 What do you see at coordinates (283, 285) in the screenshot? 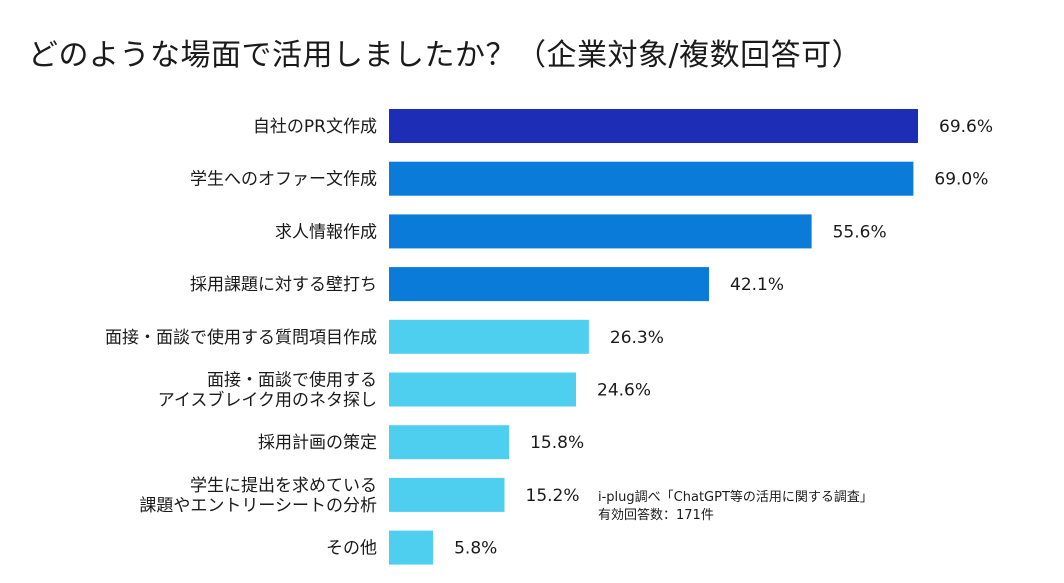
I see `category-label-4: 採用課題に対する壁打ち` at bounding box center [283, 285].